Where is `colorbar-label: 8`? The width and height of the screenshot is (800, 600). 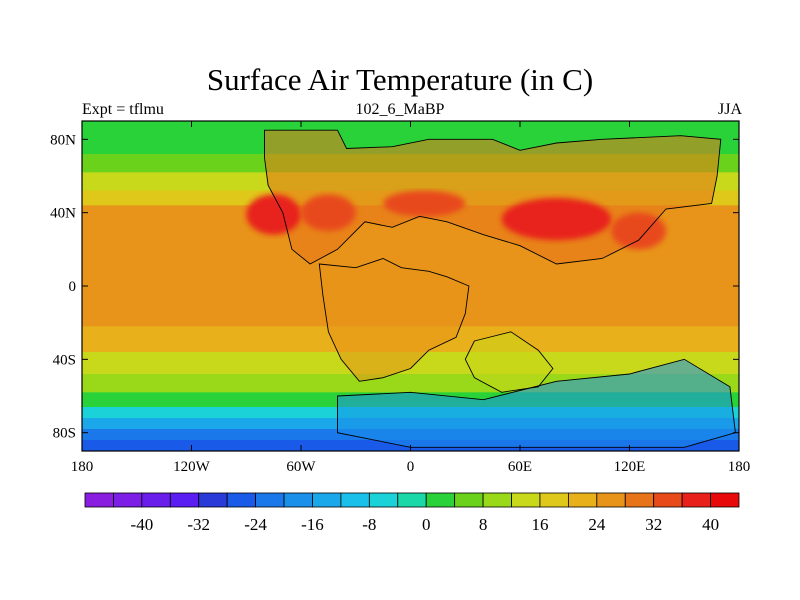 colorbar-label: 8 is located at coordinates (483, 524).